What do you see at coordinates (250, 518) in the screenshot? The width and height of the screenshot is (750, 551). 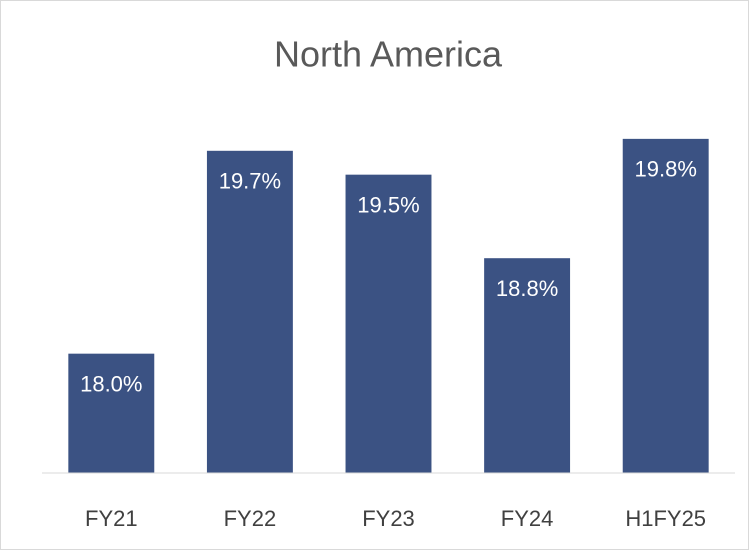 I see `x-tick-label: FY22` at bounding box center [250, 518].